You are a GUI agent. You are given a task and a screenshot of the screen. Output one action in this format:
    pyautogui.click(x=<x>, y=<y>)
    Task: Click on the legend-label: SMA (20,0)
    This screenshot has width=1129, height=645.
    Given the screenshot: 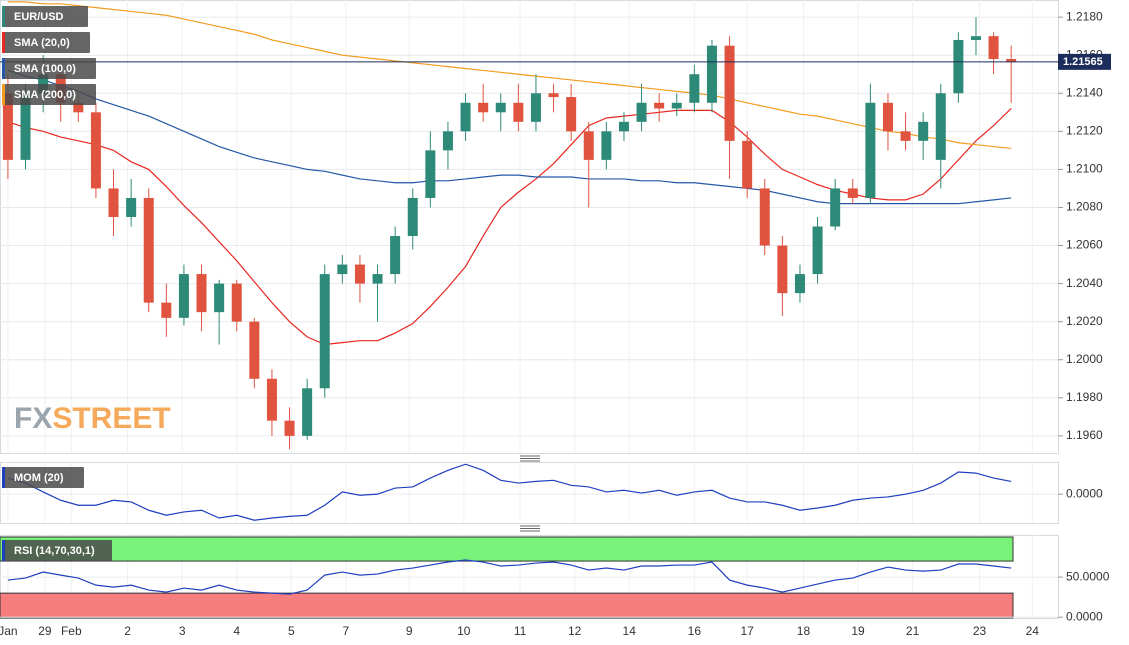 What is the action you would take?
    pyautogui.click(x=42, y=43)
    